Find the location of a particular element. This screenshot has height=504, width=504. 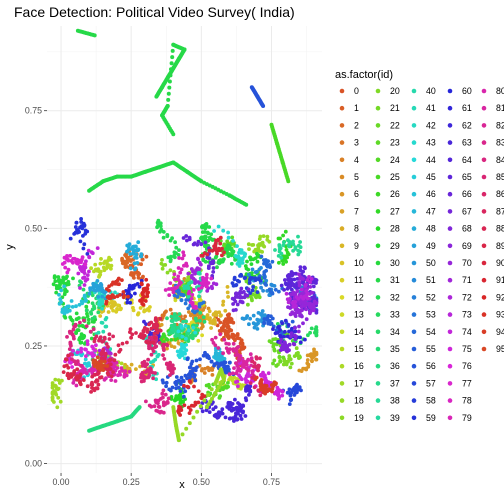

legend-label-41: 41 is located at coordinates (431, 108).